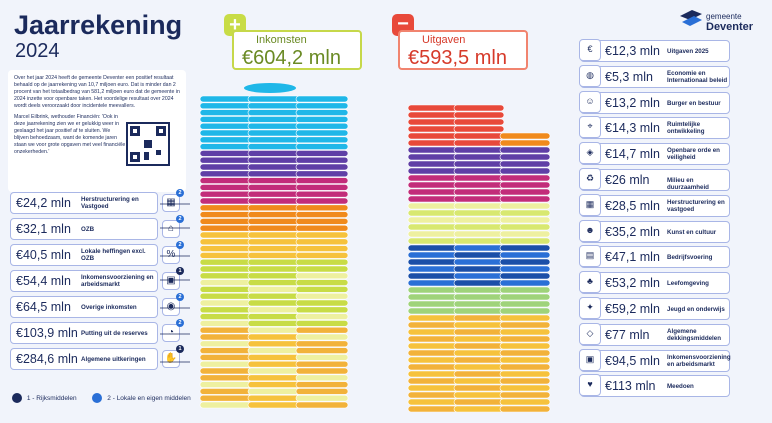 This screenshot has height=423, width=772. What do you see at coordinates (654, 257) in the screenshot?
I see `expense-row: ▤ €47,1 mln Bedrijfsvoering` at bounding box center [654, 257].